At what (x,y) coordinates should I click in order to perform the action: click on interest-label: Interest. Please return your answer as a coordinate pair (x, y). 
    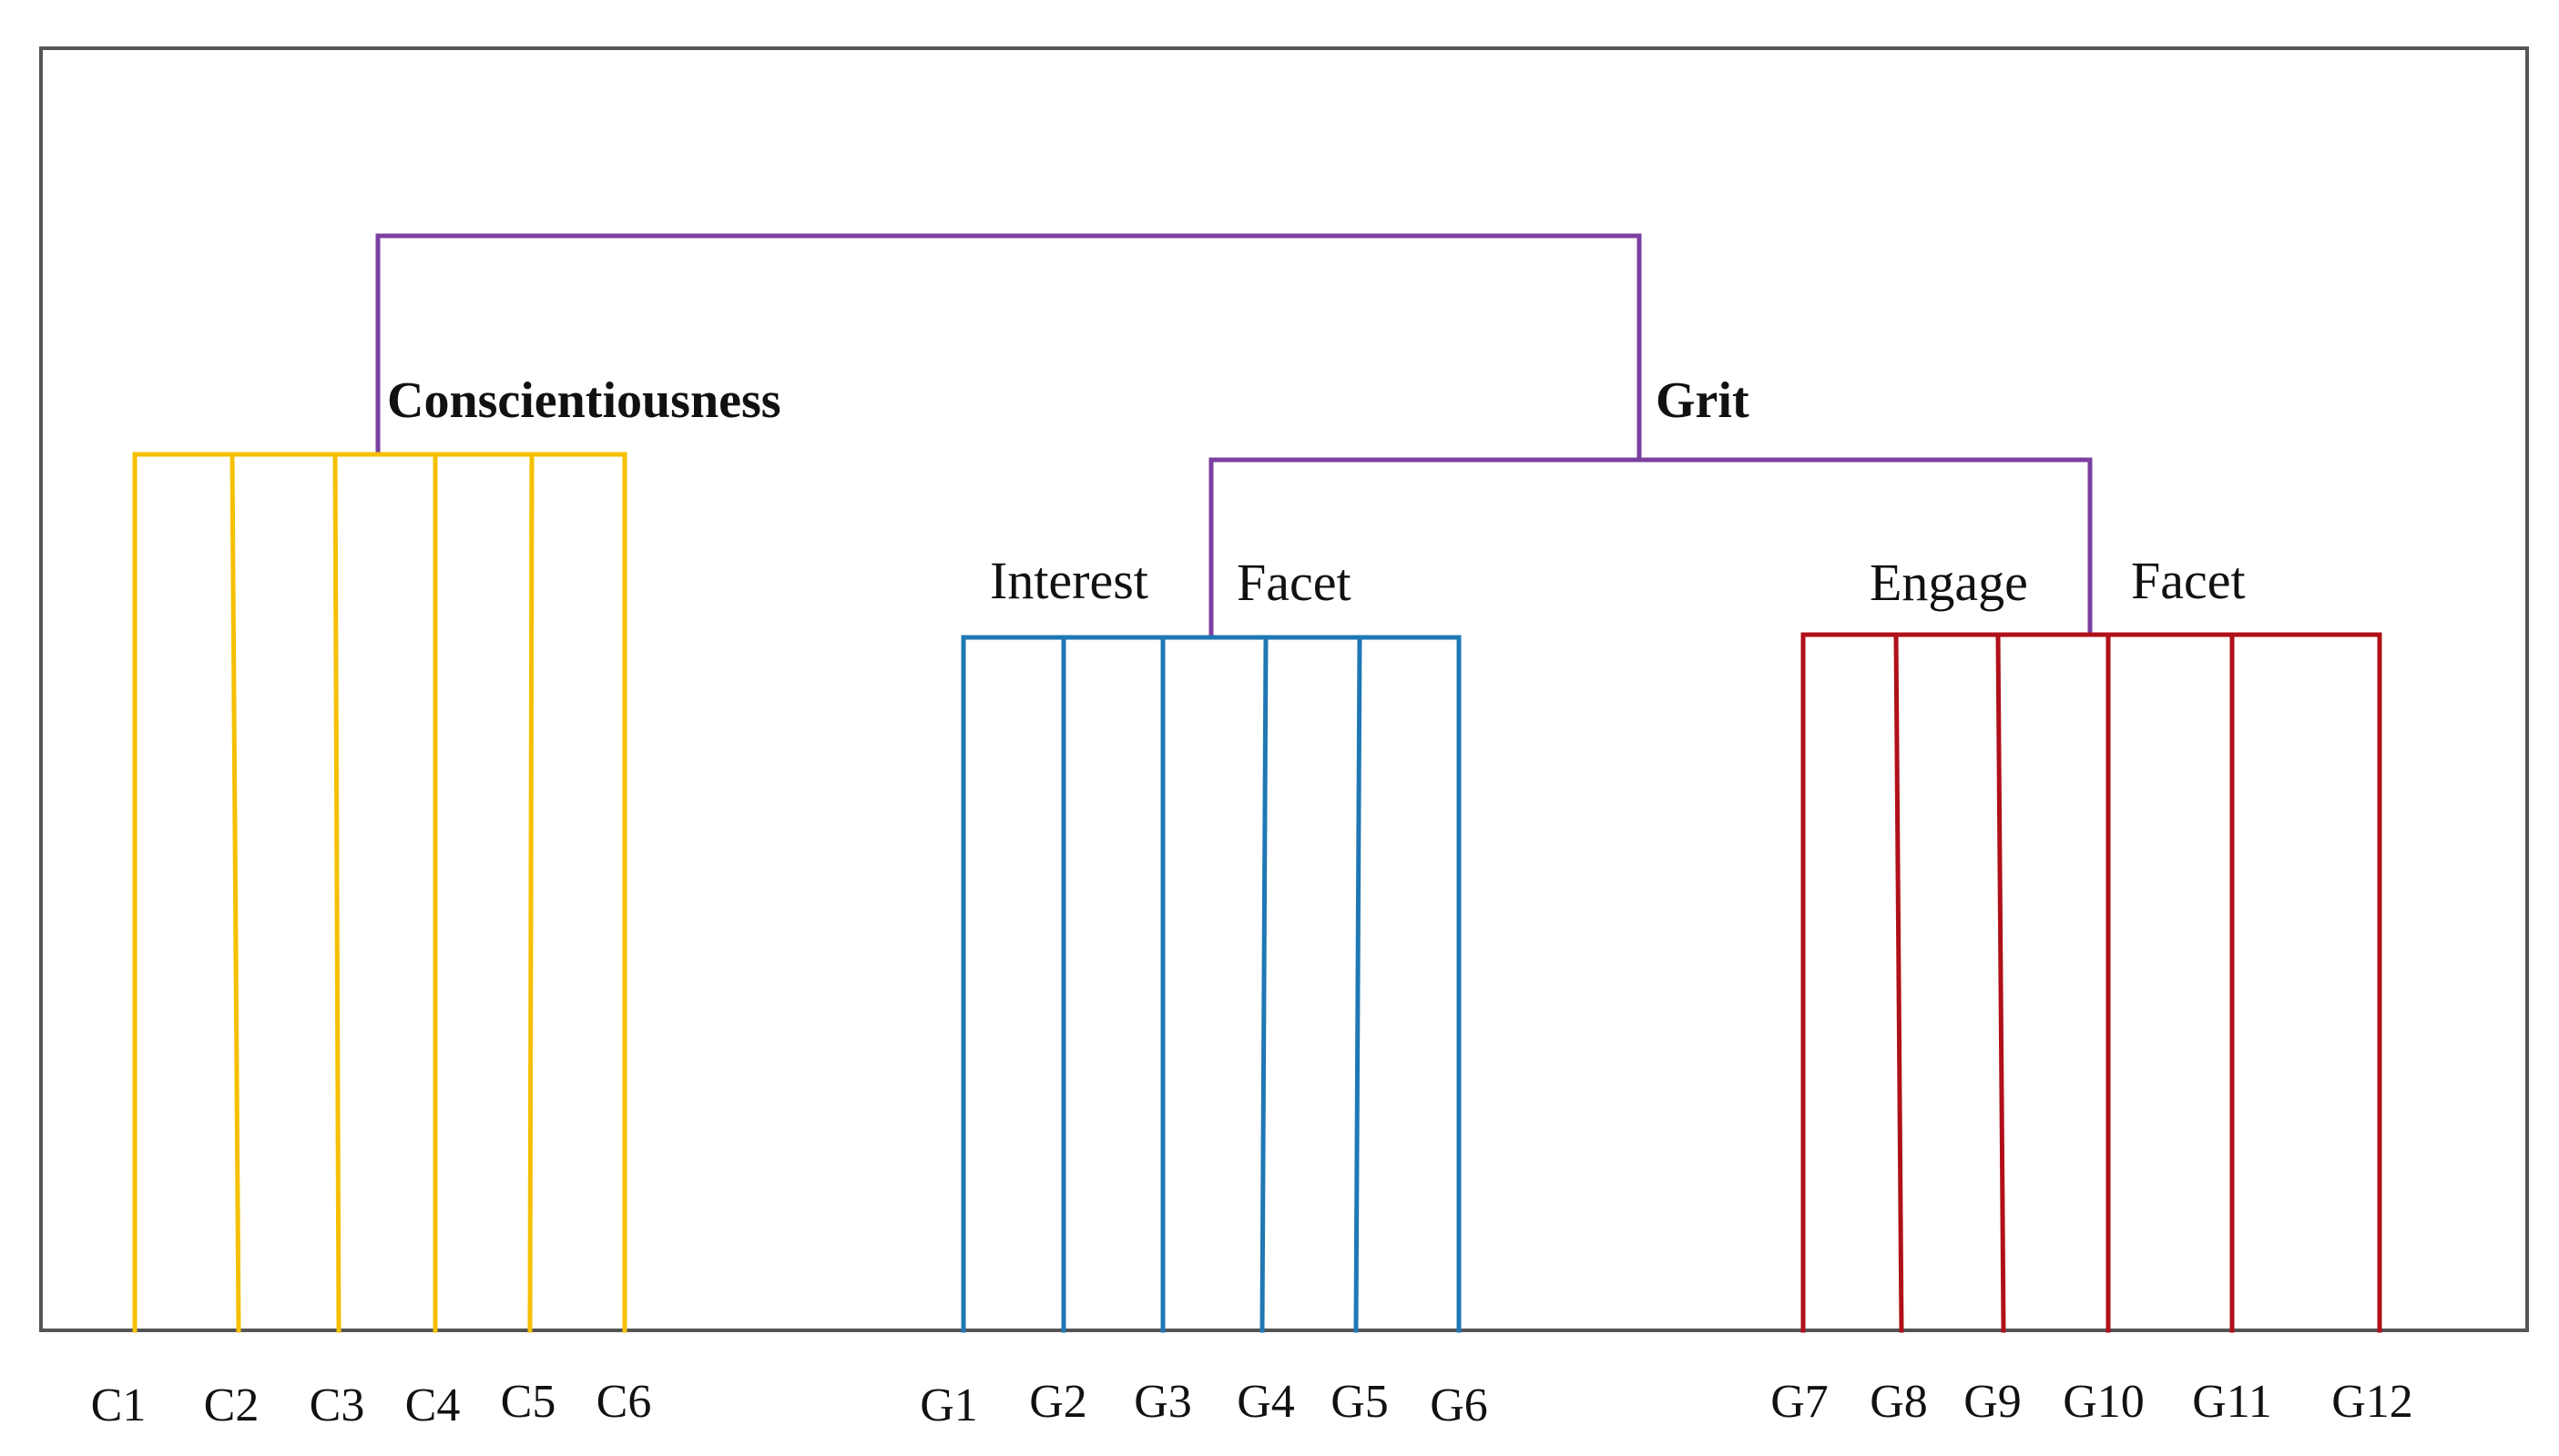
    Looking at the image, I should click on (1069, 580).